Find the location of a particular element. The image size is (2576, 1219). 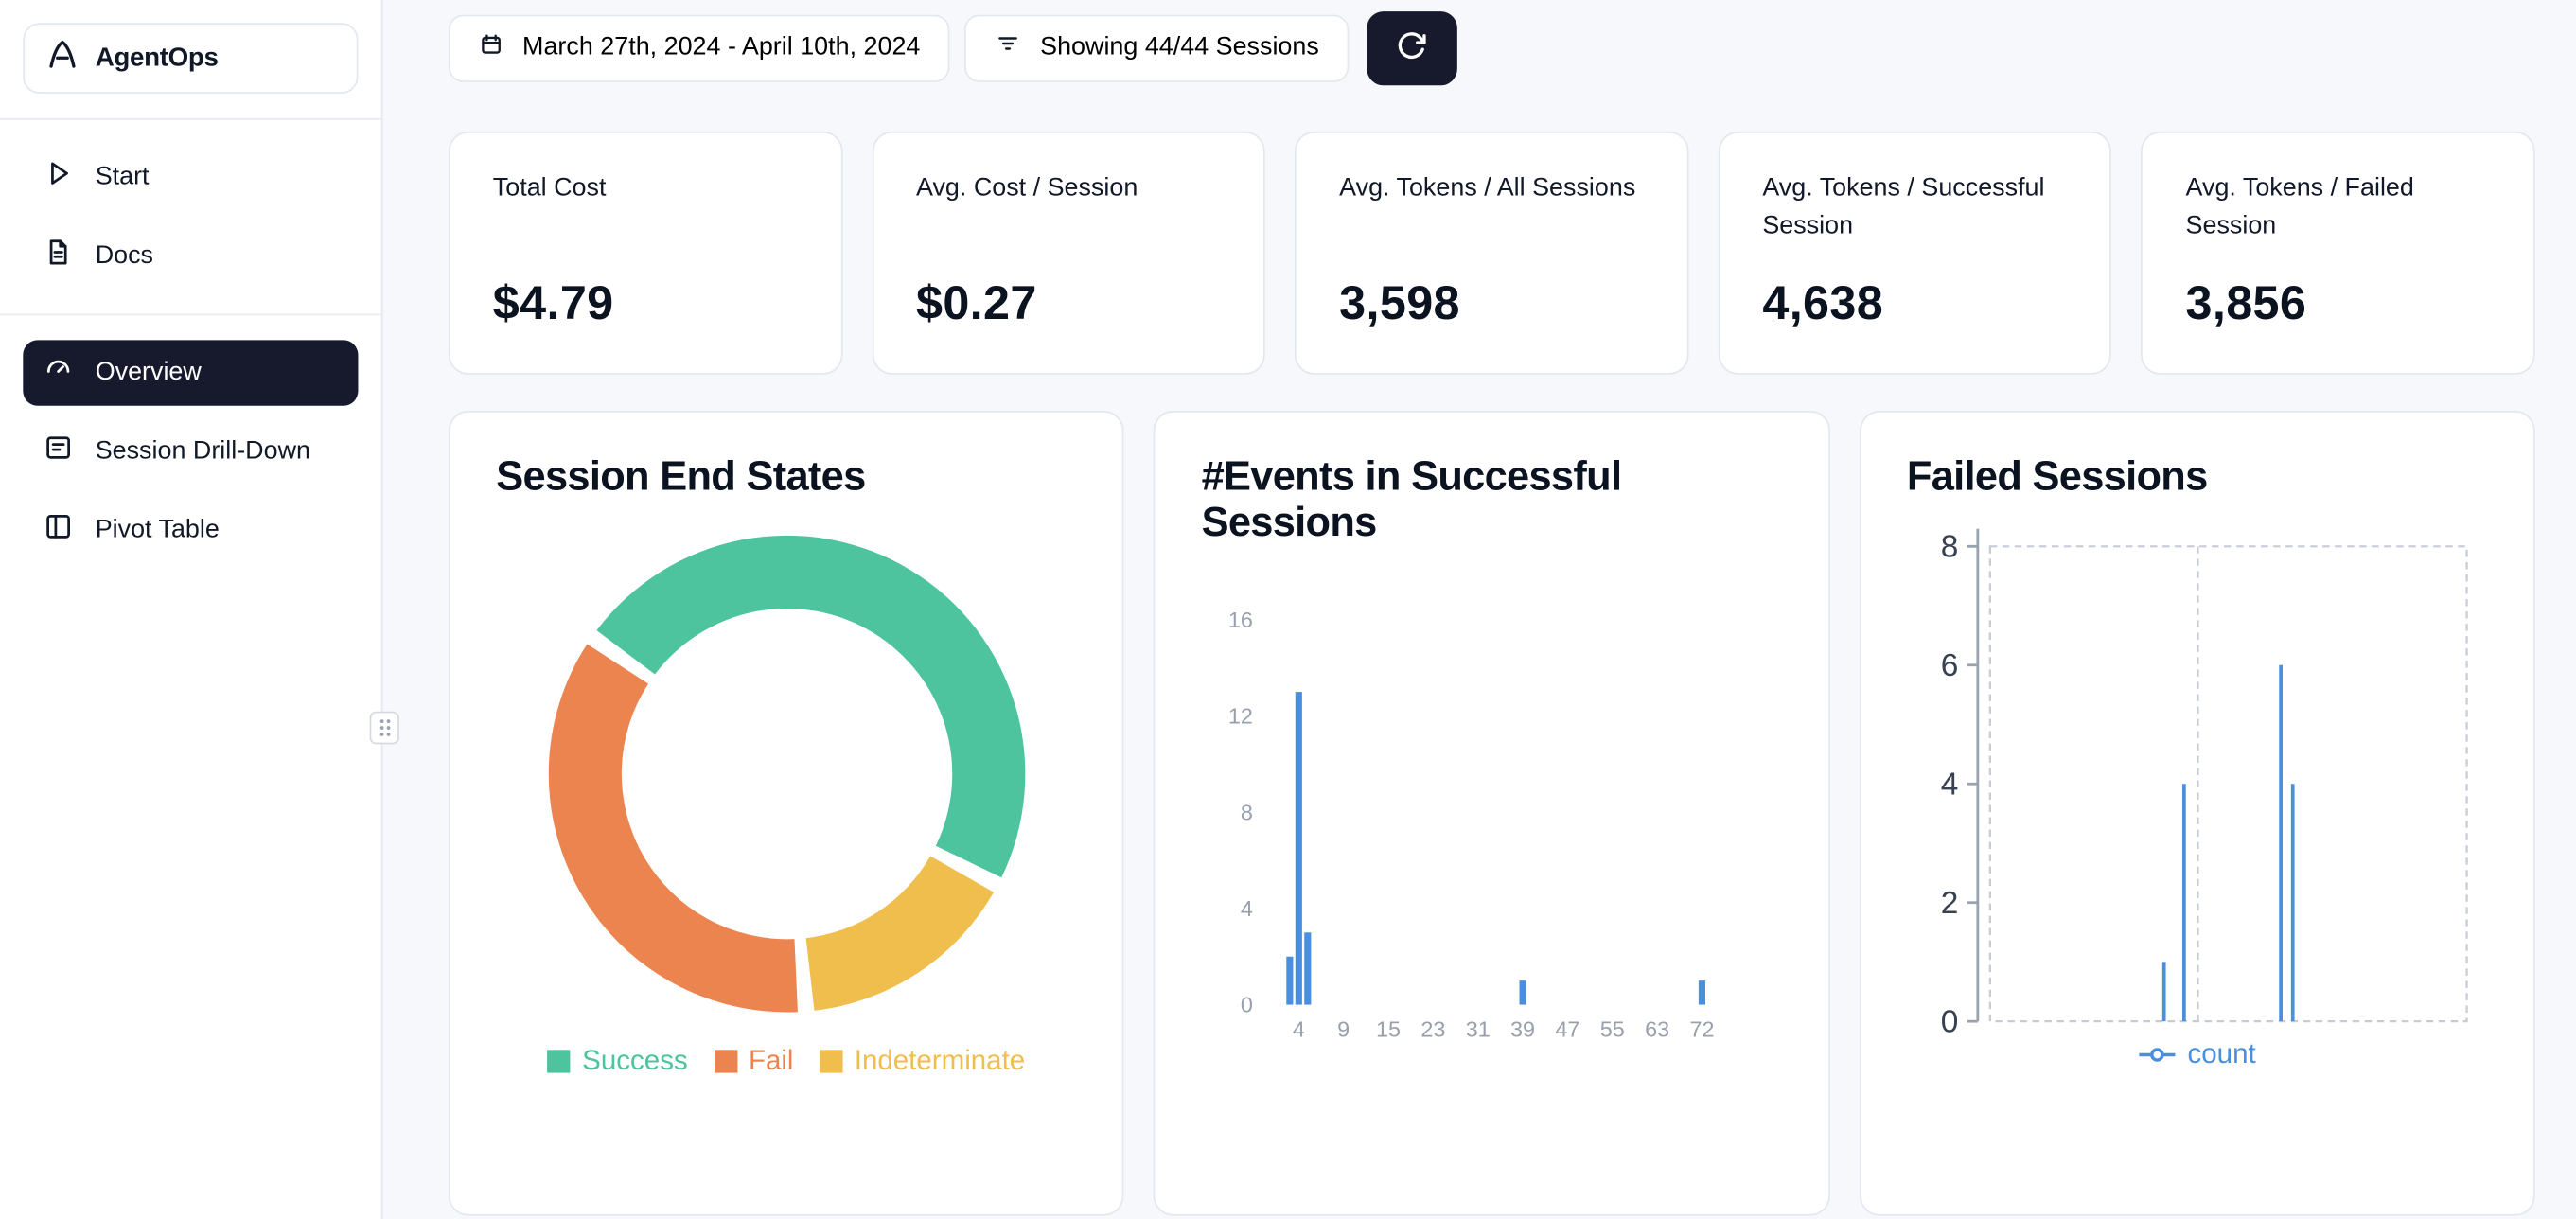

stat-value: 3,598 is located at coordinates (1399, 303).